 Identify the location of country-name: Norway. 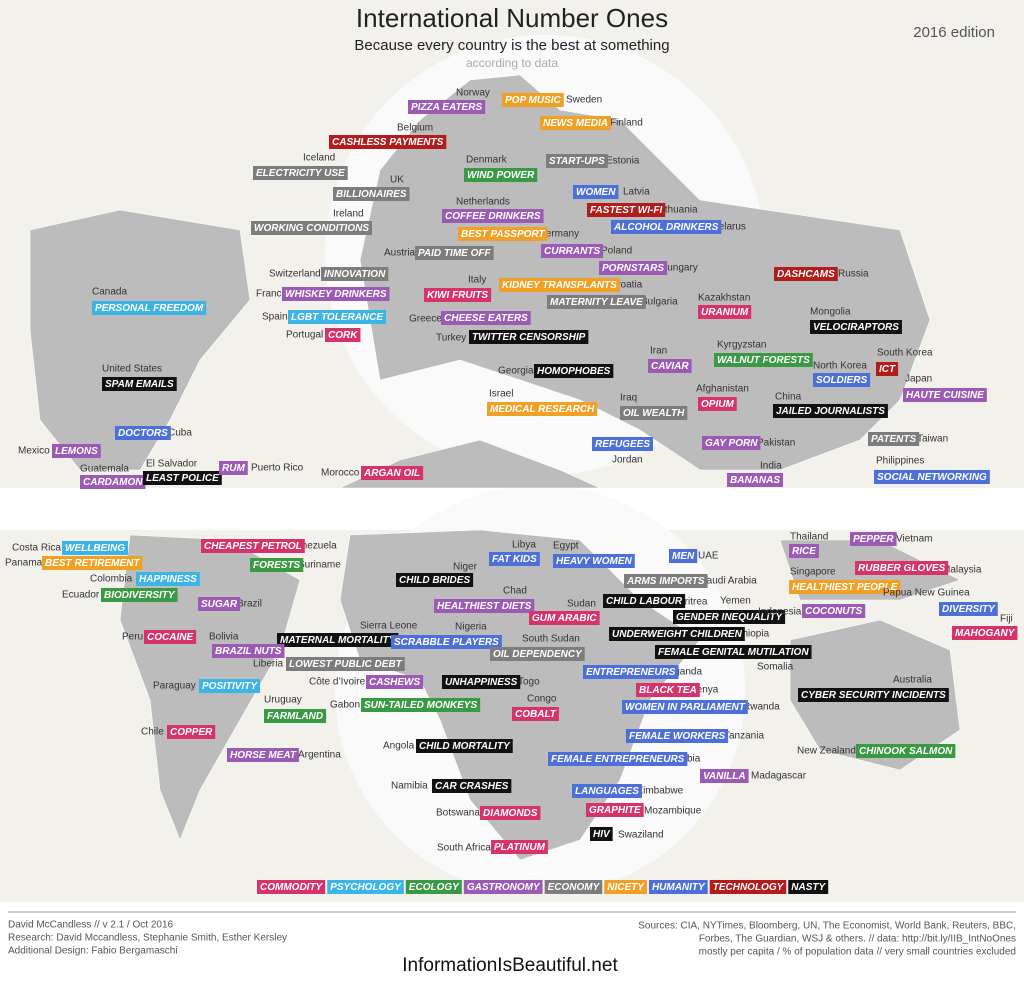
(473, 93).